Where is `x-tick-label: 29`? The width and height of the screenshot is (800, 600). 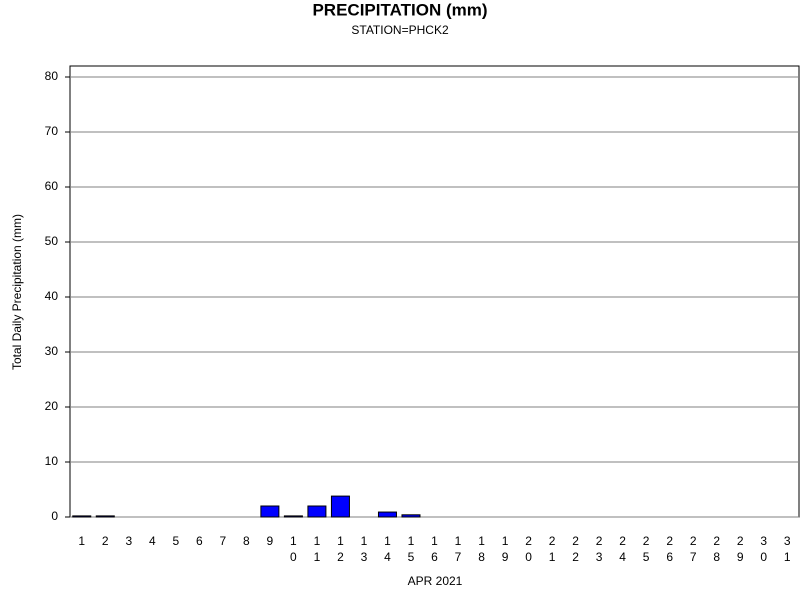 x-tick-label: 29 is located at coordinates (740, 549).